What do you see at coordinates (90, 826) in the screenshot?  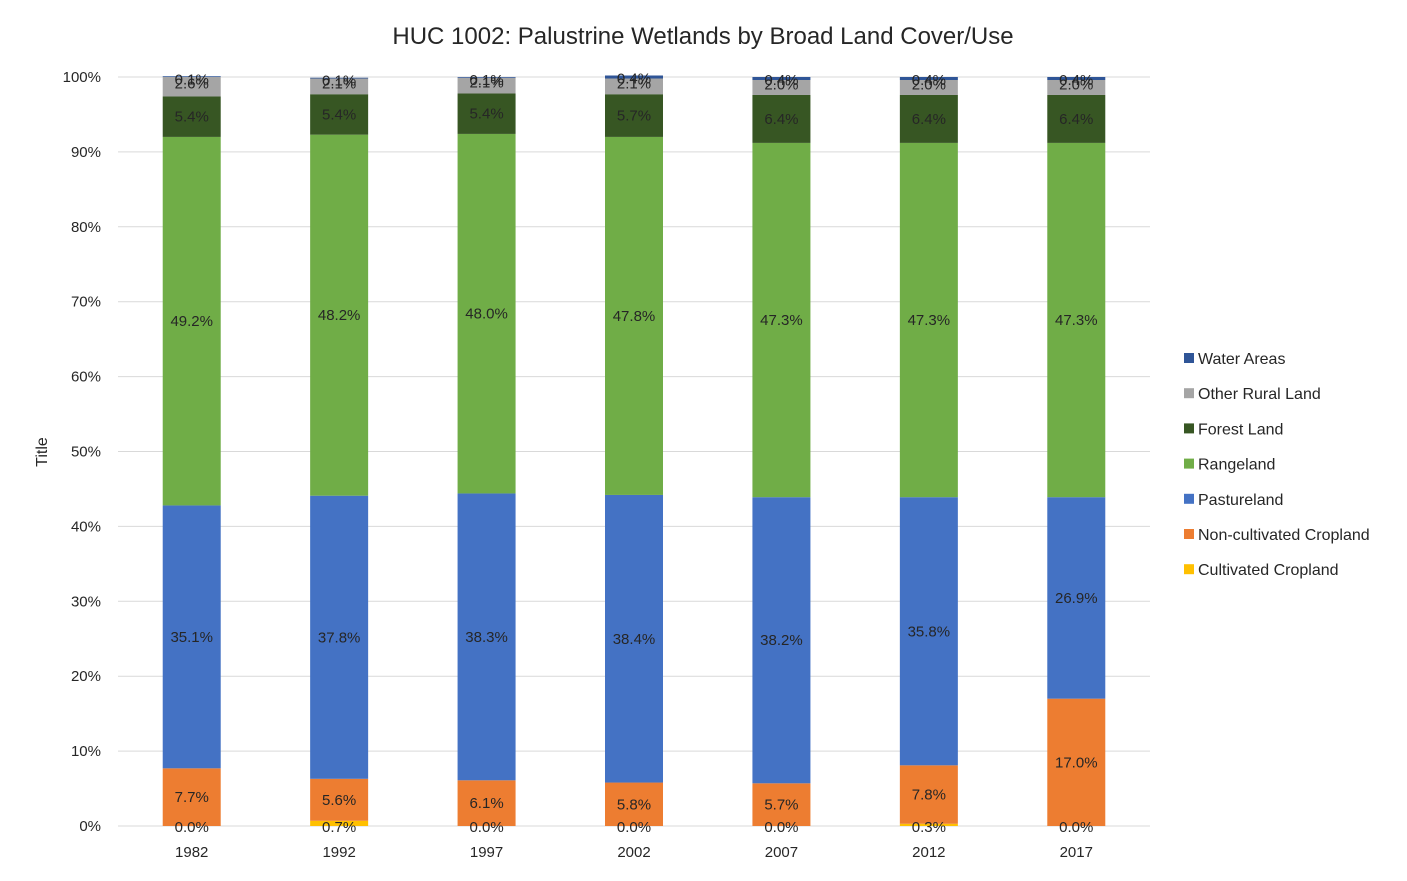 I see `y-tick-label: 0%` at bounding box center [90, 826].